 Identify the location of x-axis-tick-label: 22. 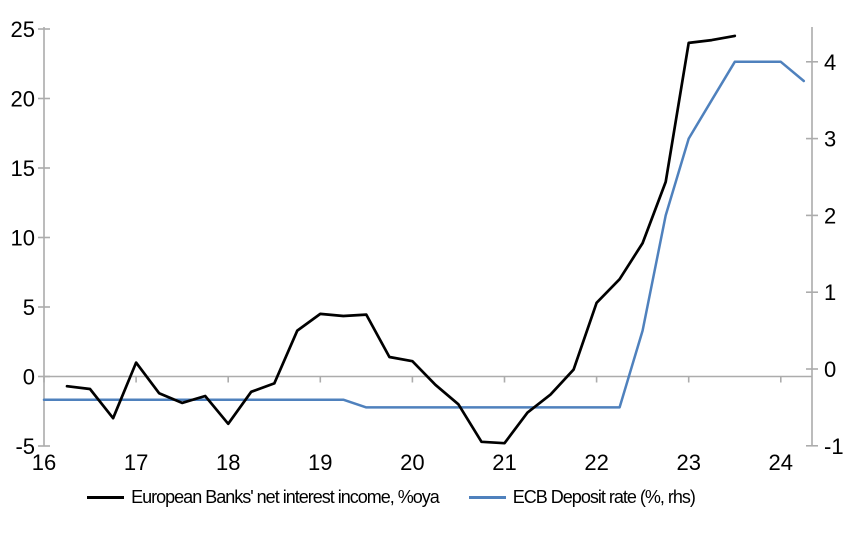
(596, 462).